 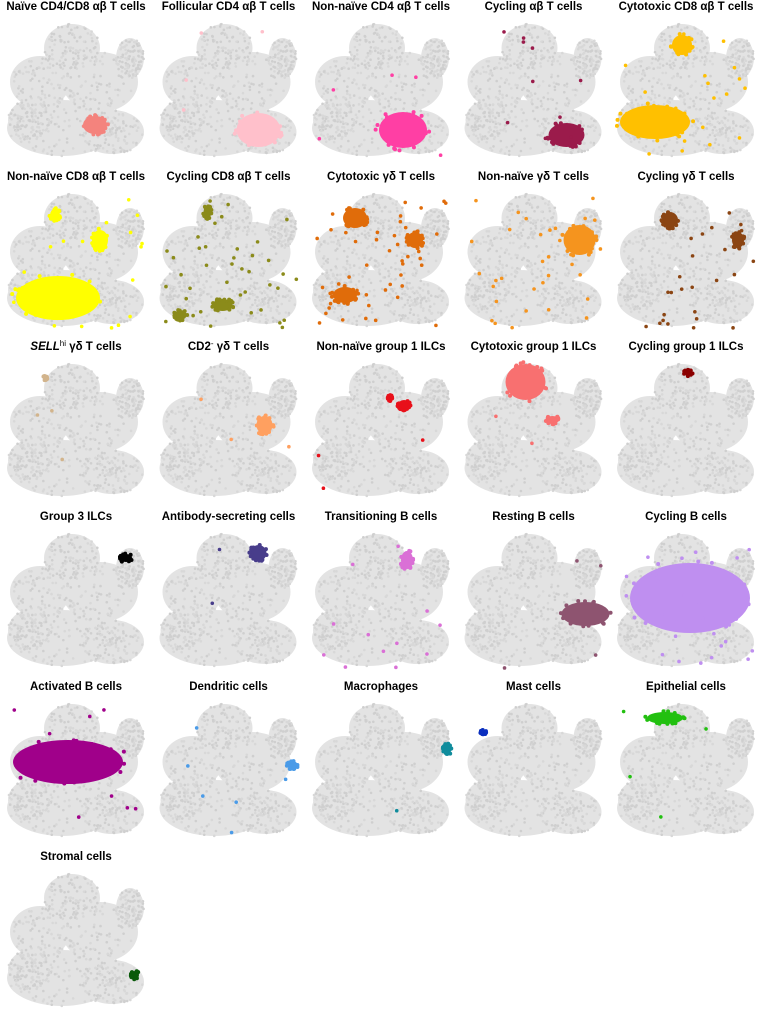 I want to click on panel: Dendritic cells, so click(x=229, y=759).